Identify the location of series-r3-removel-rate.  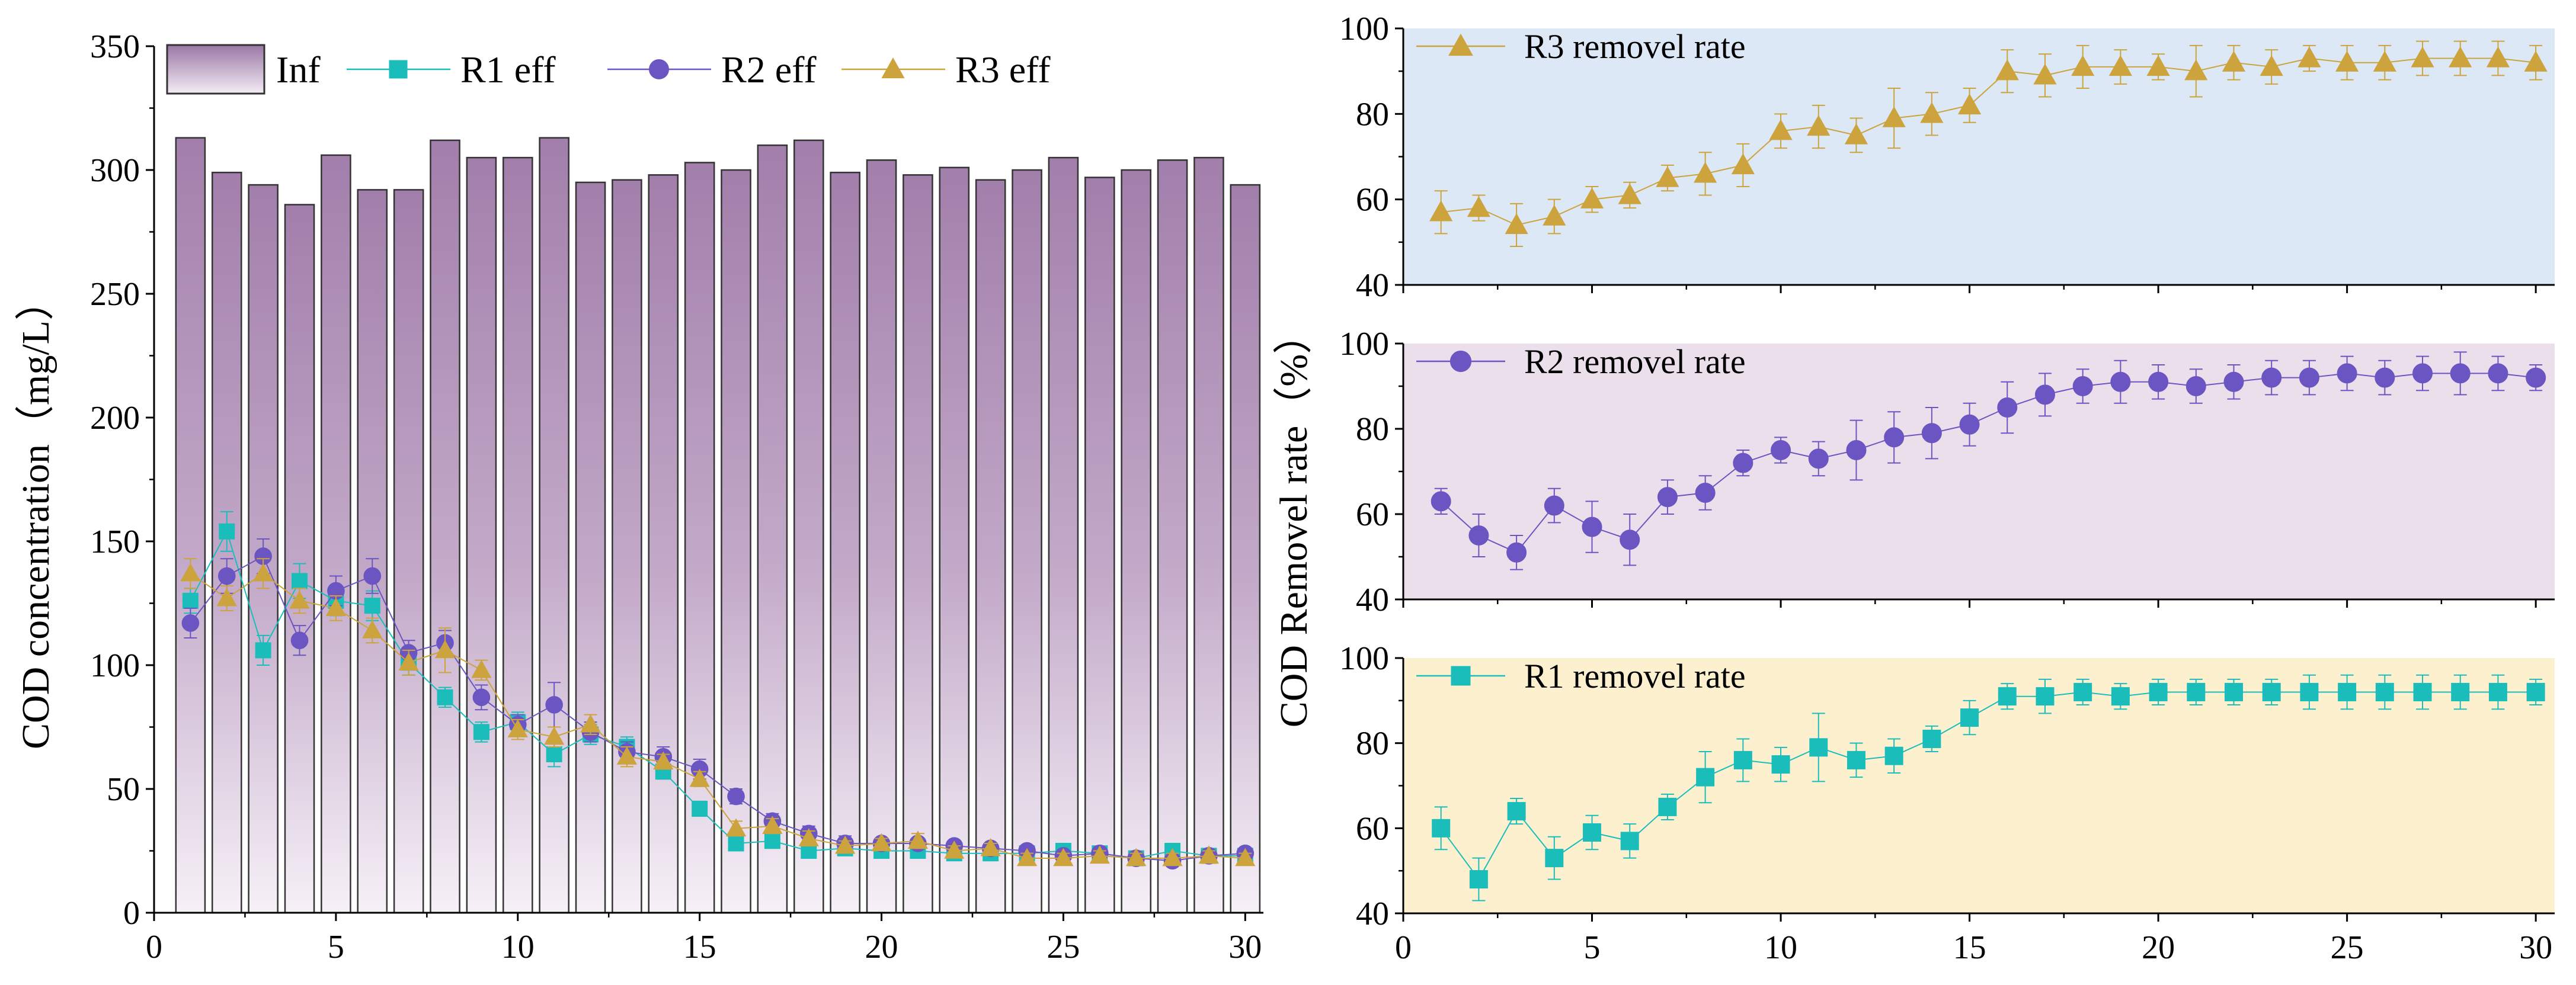
(1988, 144).